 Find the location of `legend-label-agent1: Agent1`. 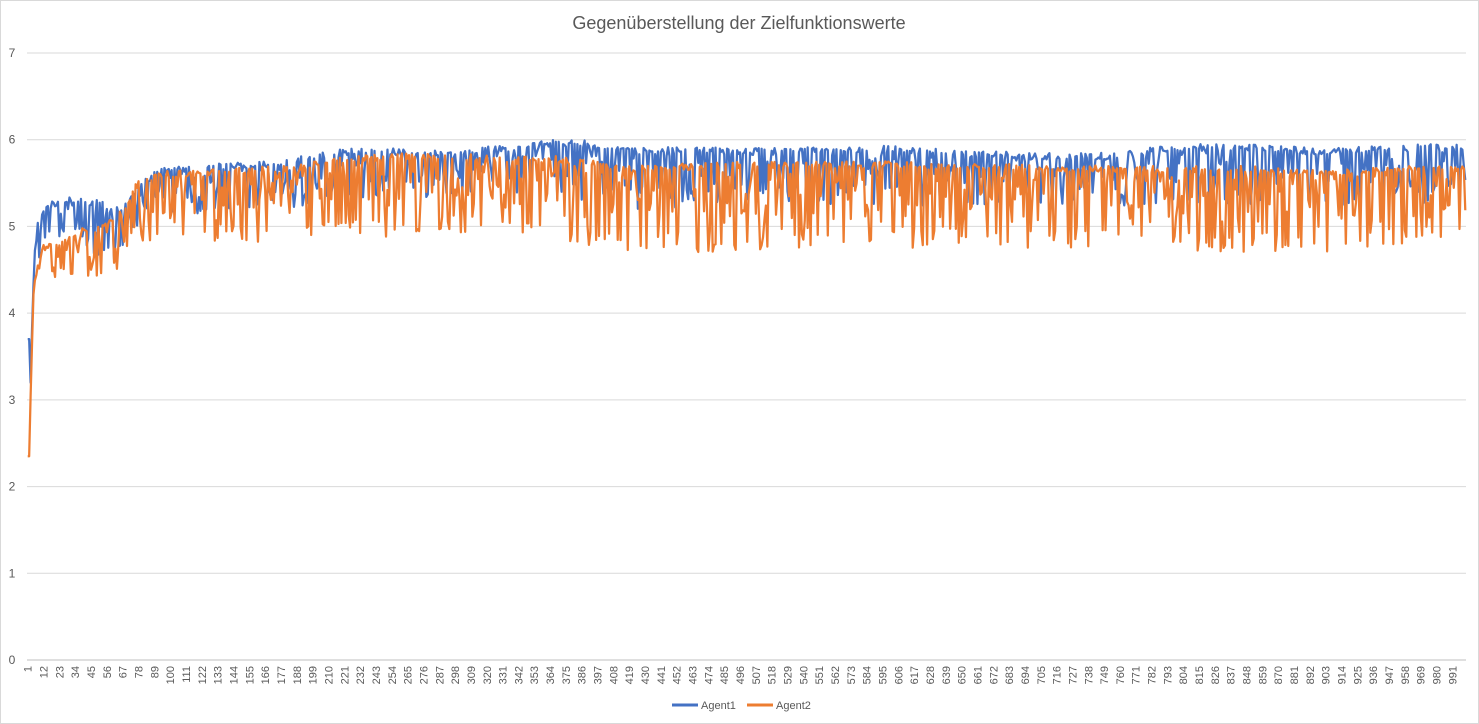

legend-label-agent1: Agent1 is located at coordinates (718, 706).